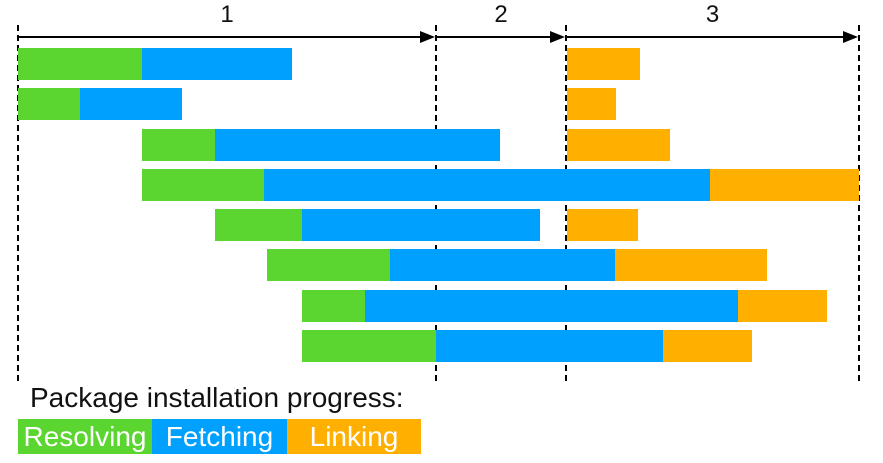  I want to click on legend-swatch-label: Resolving, so click(85, 436).